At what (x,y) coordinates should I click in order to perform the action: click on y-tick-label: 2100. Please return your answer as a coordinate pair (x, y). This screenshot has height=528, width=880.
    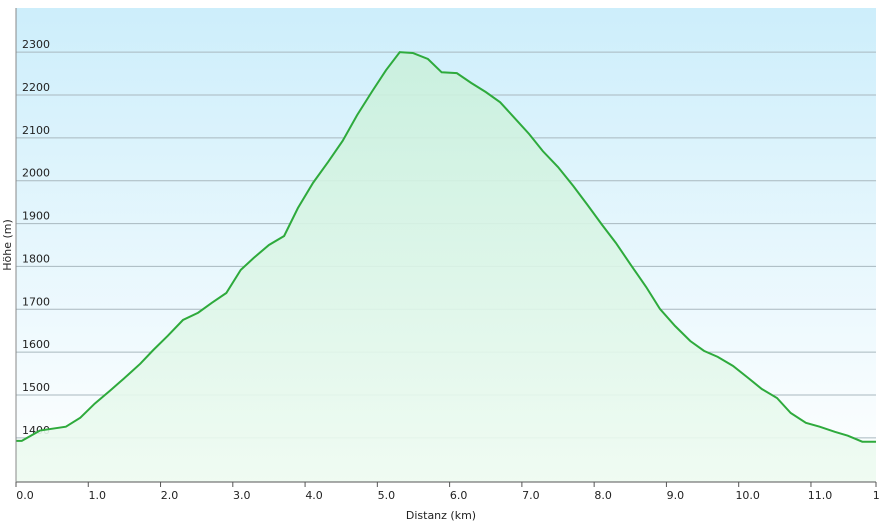
    Looking at the image, I should click on (36, 130).